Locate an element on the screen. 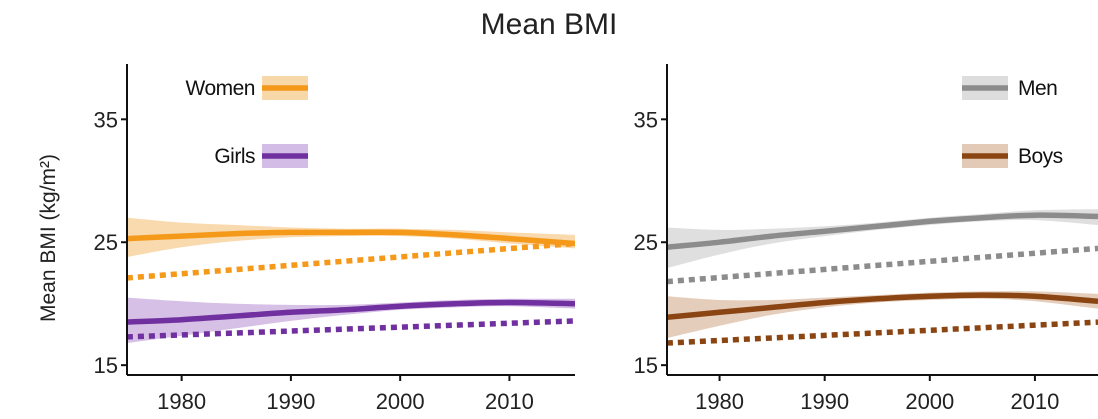  women-legend-label: Women is located at coordinates (220, 88).